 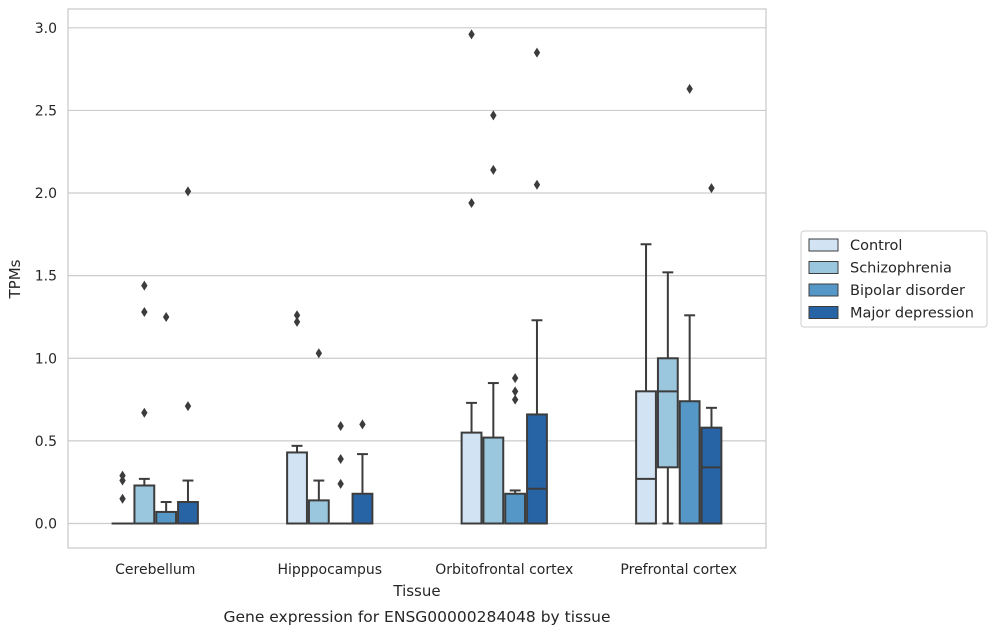 What do you see at coordinates (46, 359) in the screenshot?
I see `y-tick-label: 1.0` at bounding box center [46, 359].